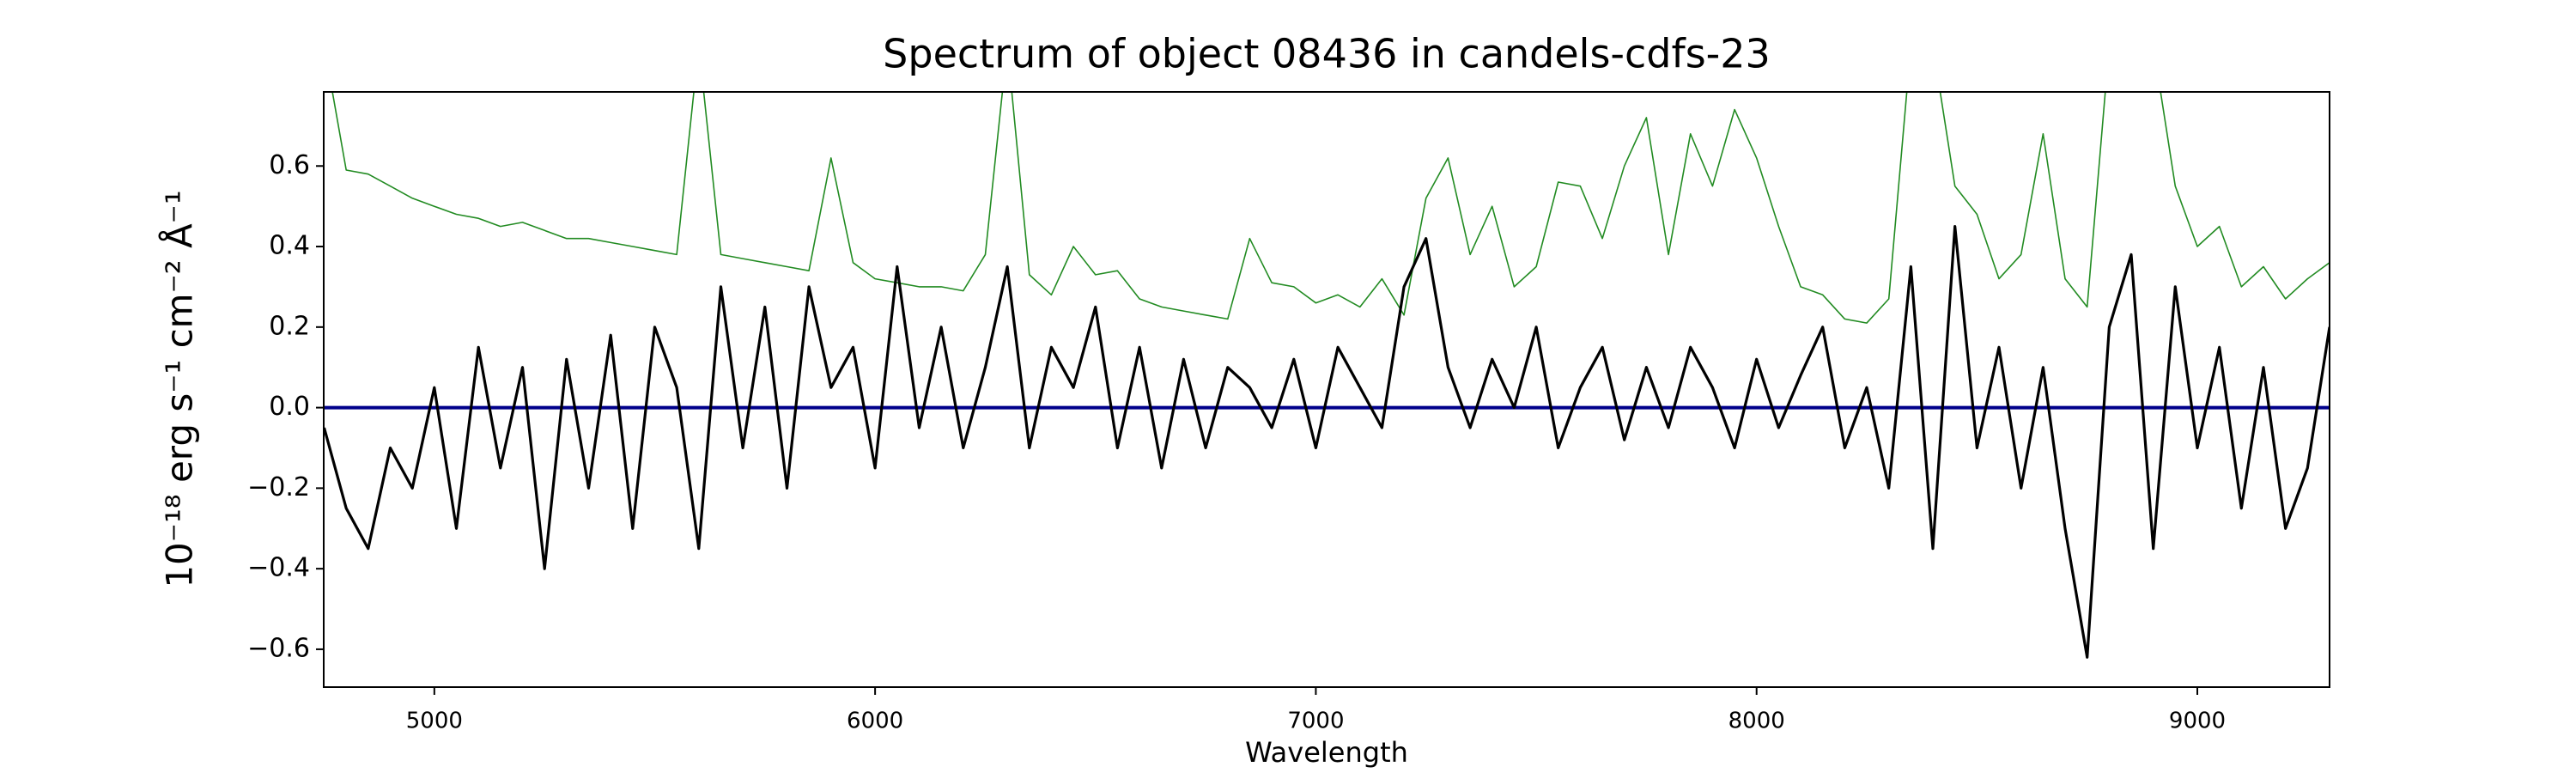  What do you see at coordinates (1756, 721) in the screenshot?
I see `x-tick-label: 8000` at bounding box center [1756, 721].